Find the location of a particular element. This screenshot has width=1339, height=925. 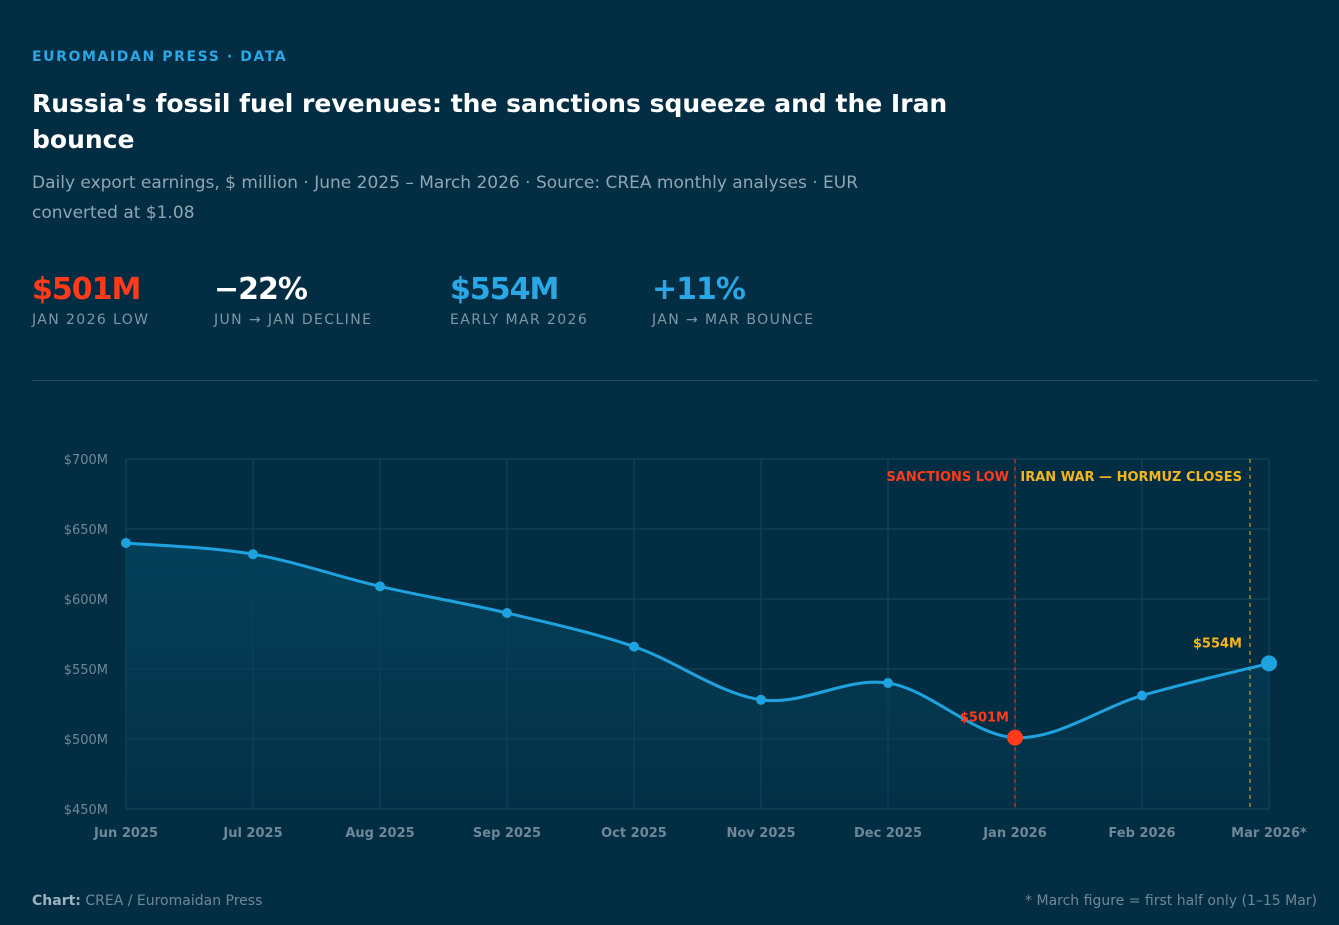

x-tick-label: Oct 2025 is located at coordinates (634, 833).